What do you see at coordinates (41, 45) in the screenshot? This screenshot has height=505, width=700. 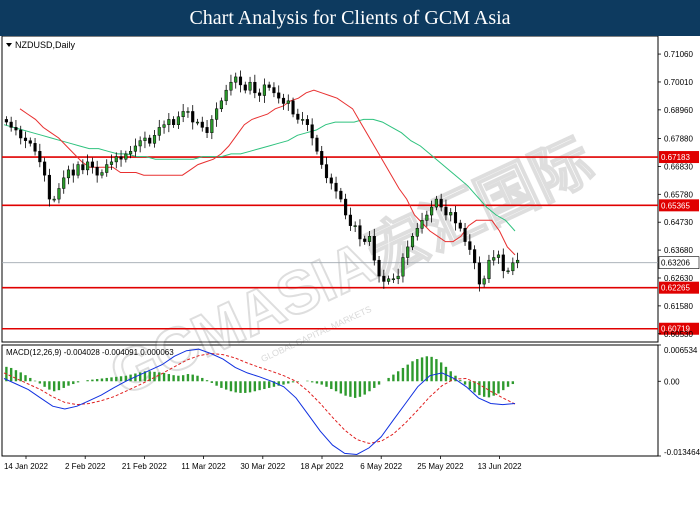 I see `symbol-label-group: NZDUSD,Daily` at bounding box center [41, 45].